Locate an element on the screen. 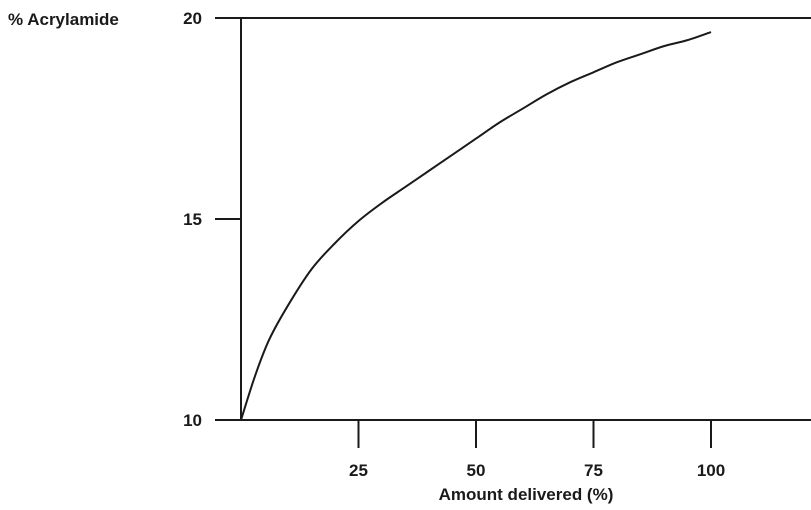  x-ticks: 25 50 75 100 is located at coordinates (537, 450).